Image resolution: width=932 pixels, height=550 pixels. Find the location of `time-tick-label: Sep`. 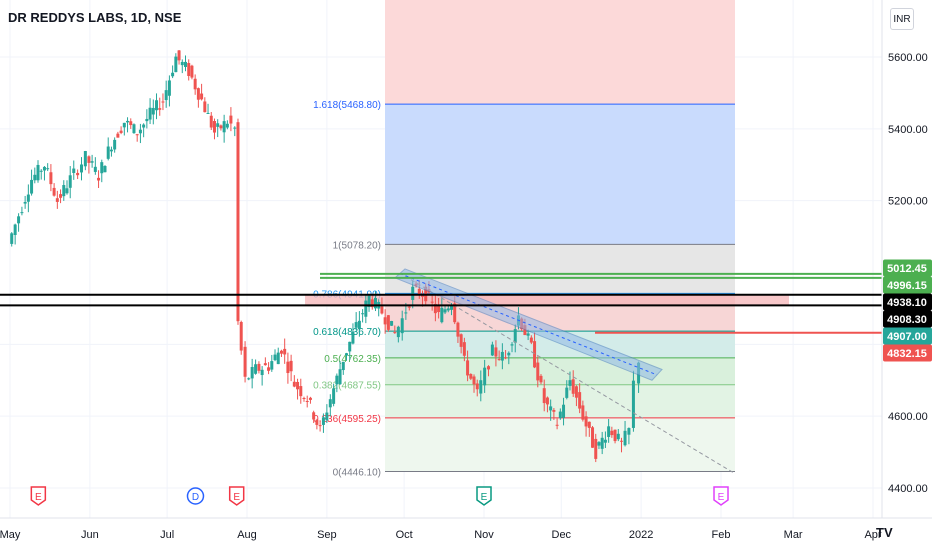

time-tick-label: Sep is located at coordinates (327, 535).